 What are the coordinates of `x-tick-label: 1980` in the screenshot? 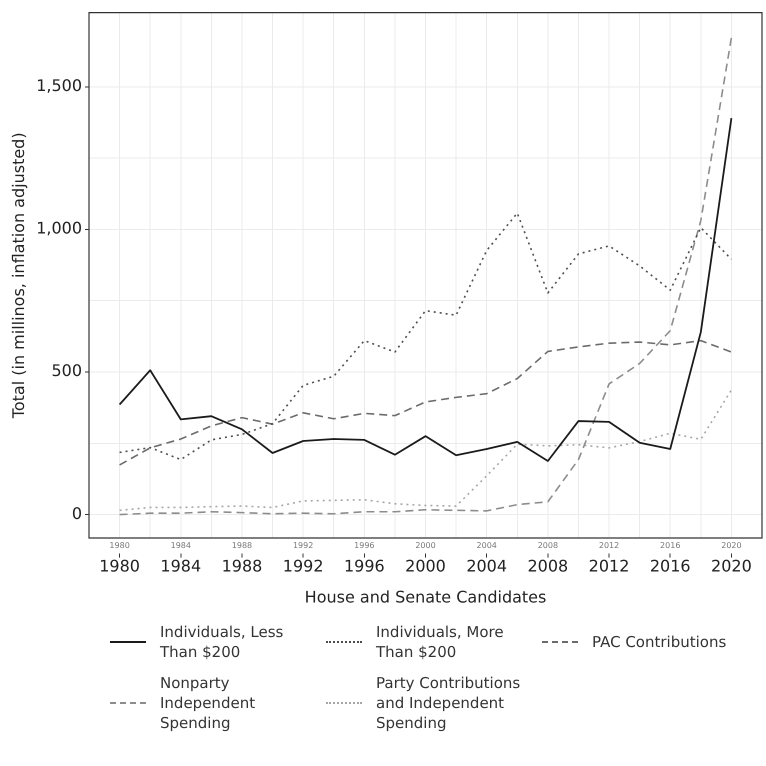 It's located at (119, 545).